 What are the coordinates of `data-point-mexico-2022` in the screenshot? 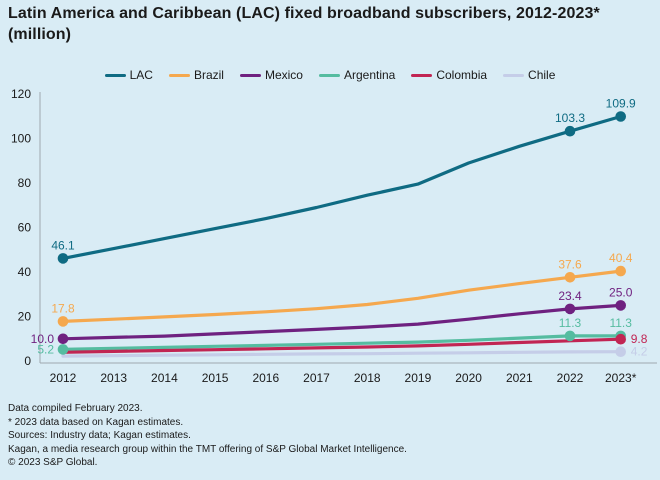 It's located at (570, 309).